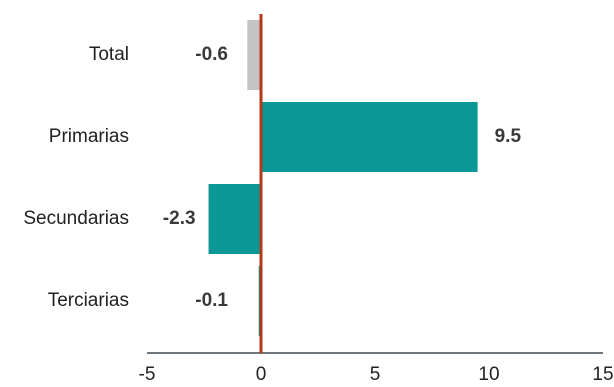 This screenshot has height=387, width=614. I want to click on x-tick-label: 5, so click(375, 374).